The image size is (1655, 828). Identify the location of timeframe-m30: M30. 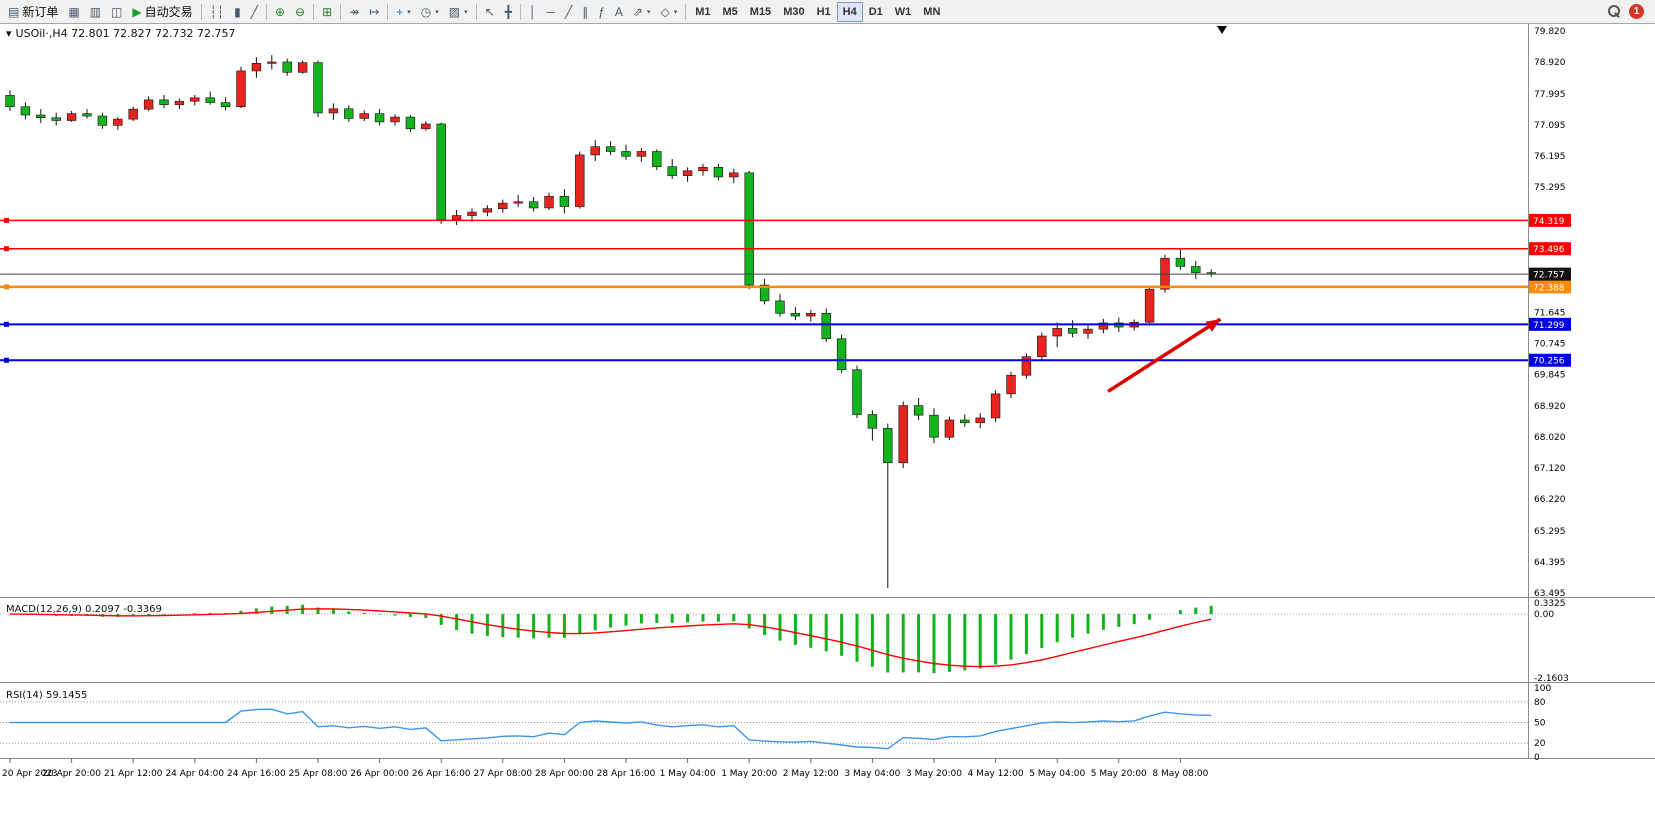
(793, 12).